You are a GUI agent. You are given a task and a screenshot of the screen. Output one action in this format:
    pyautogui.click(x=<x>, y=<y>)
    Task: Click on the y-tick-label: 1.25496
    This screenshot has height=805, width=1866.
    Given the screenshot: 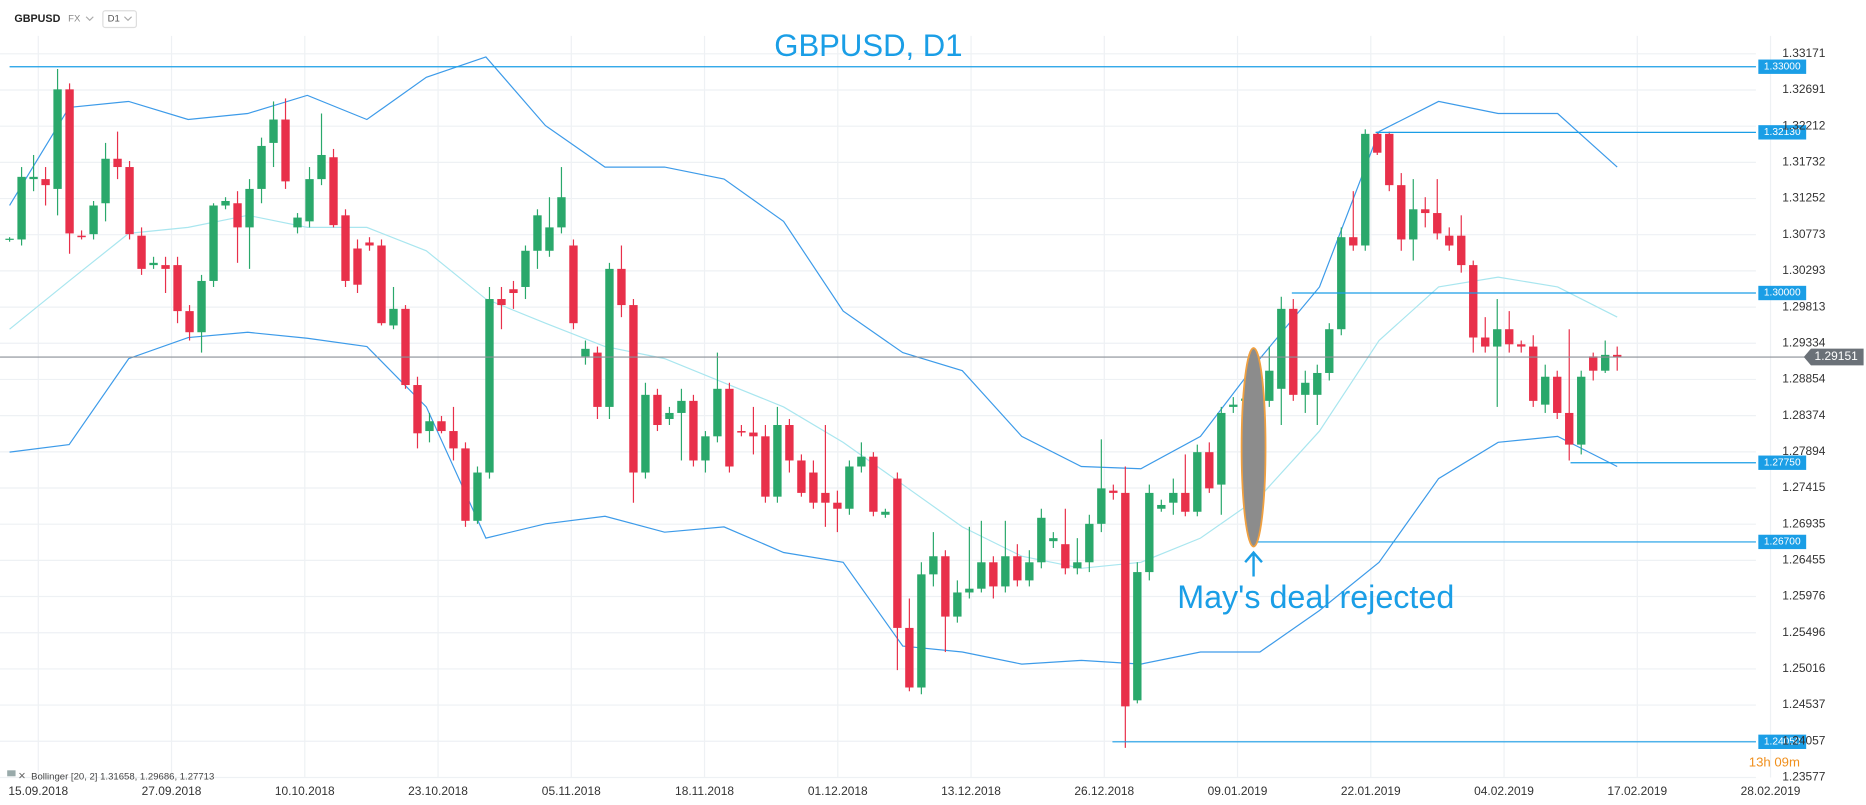 What is the action you would take?
    pyautogui.click(x=1804, y=632)
    